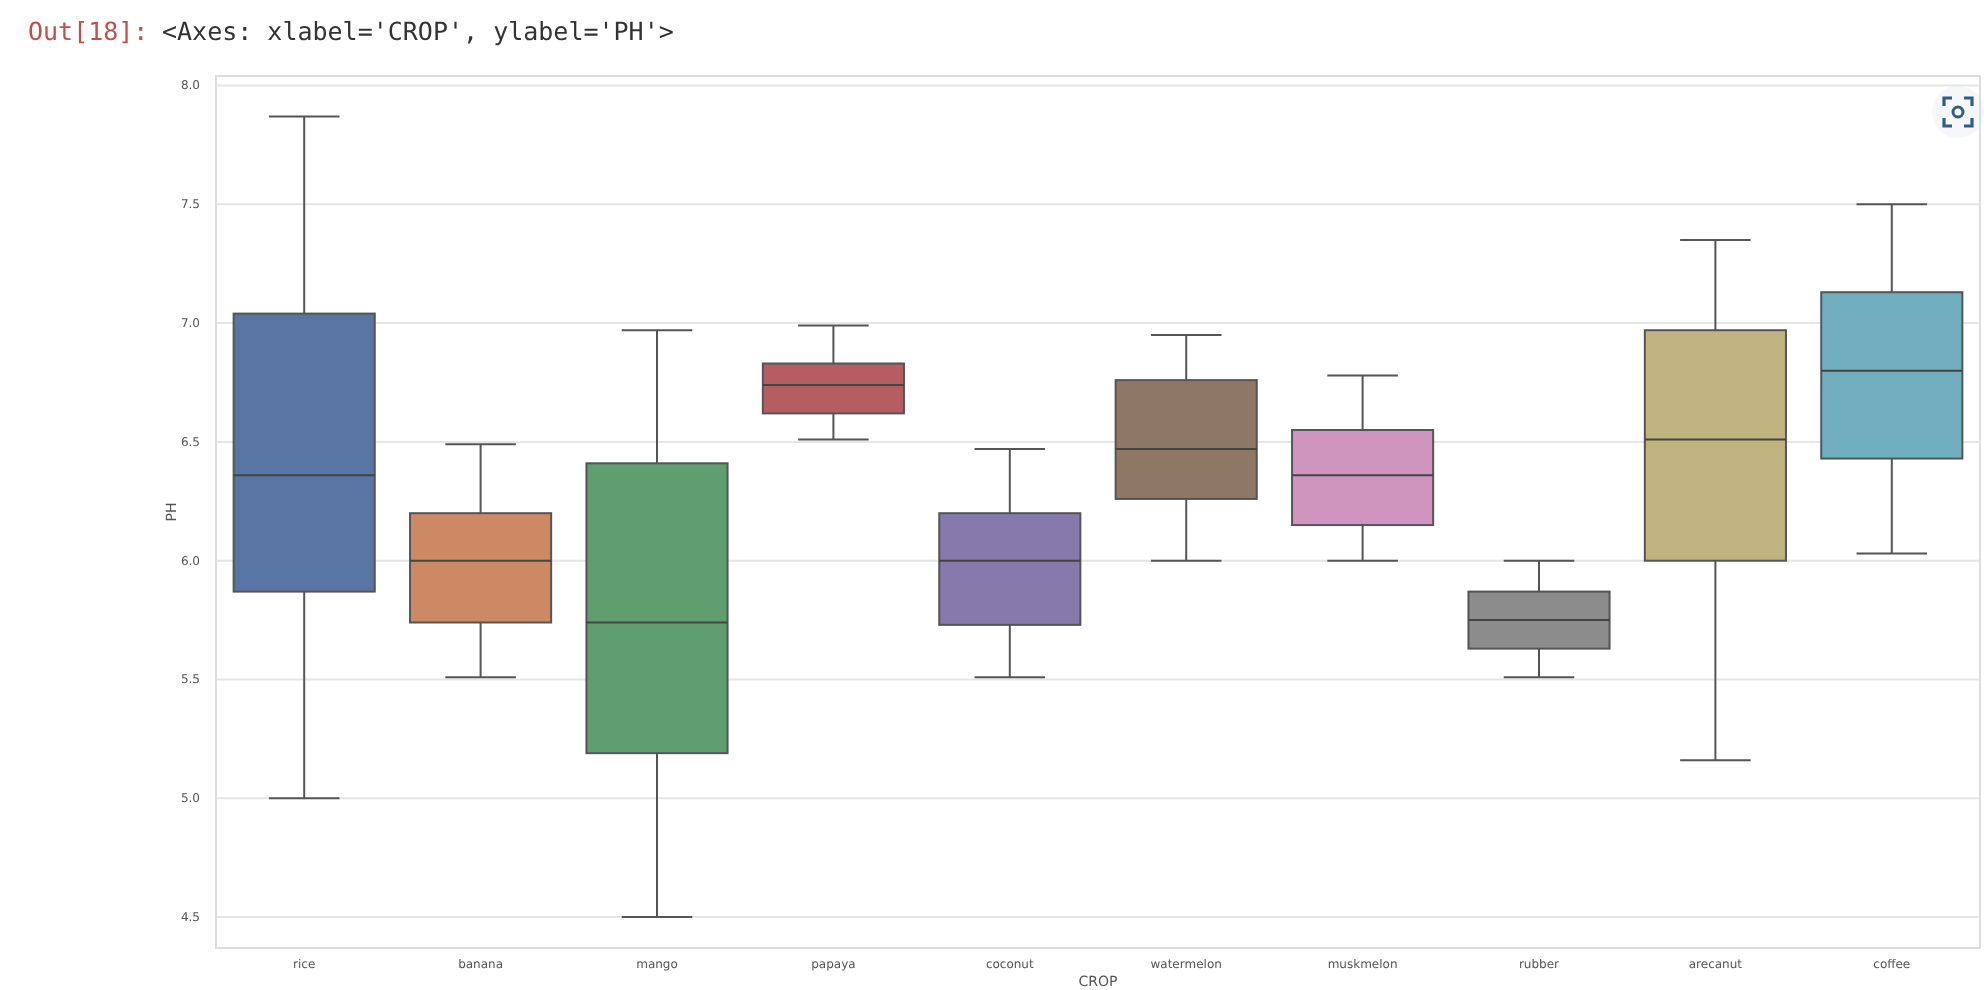  Describe the element at coordinates (88, 31) in the screenshot. I see `text: Out[18]:` at that location.